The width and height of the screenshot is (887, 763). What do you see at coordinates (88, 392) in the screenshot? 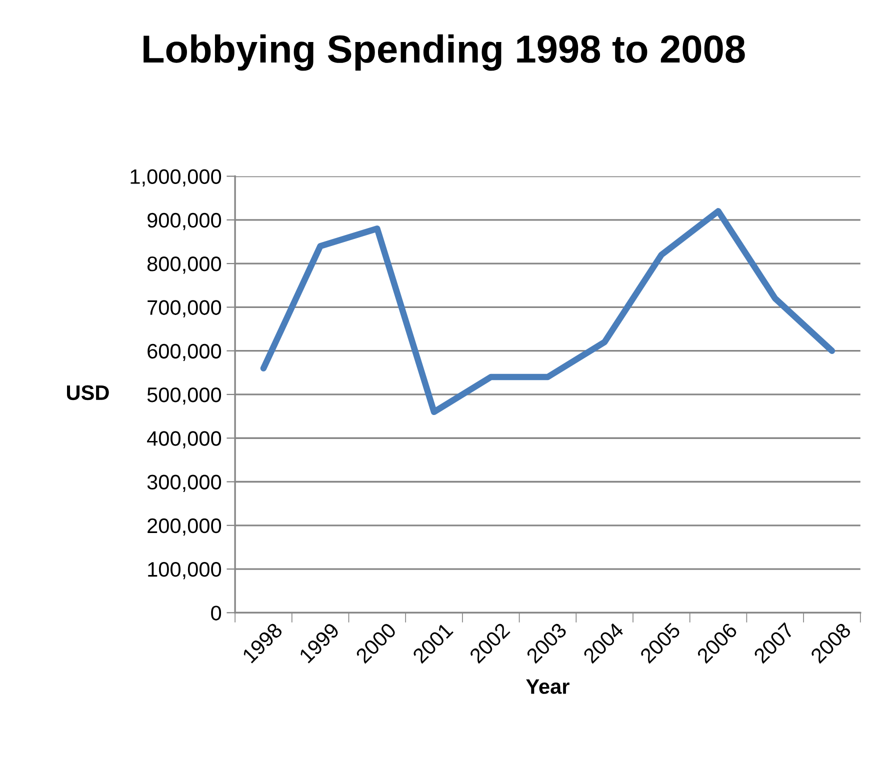
I see `y-axis-title: USD` at bounding box center [88, 392].